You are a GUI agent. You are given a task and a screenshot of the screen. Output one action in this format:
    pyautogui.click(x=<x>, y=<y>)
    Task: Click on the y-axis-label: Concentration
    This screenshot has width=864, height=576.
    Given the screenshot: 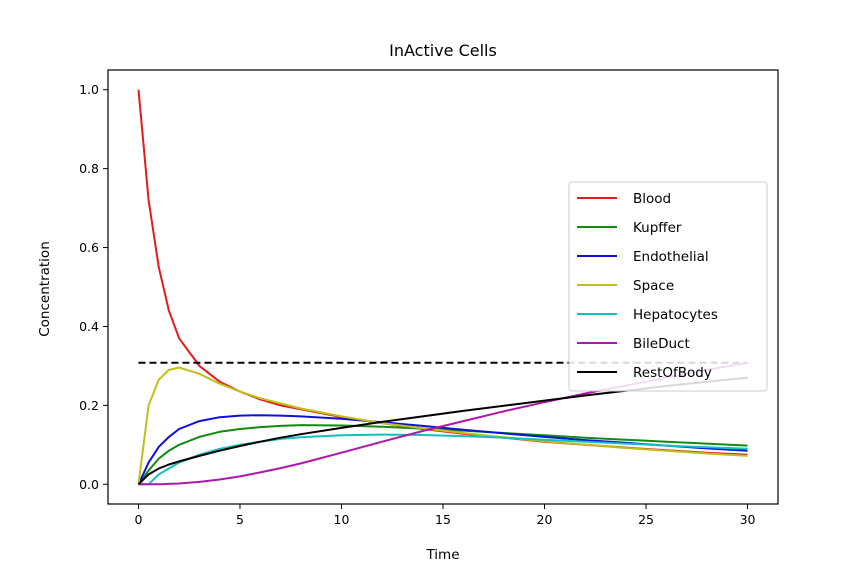 What is the action you would take?
    pyautogui.click(x=45, y=289)
    